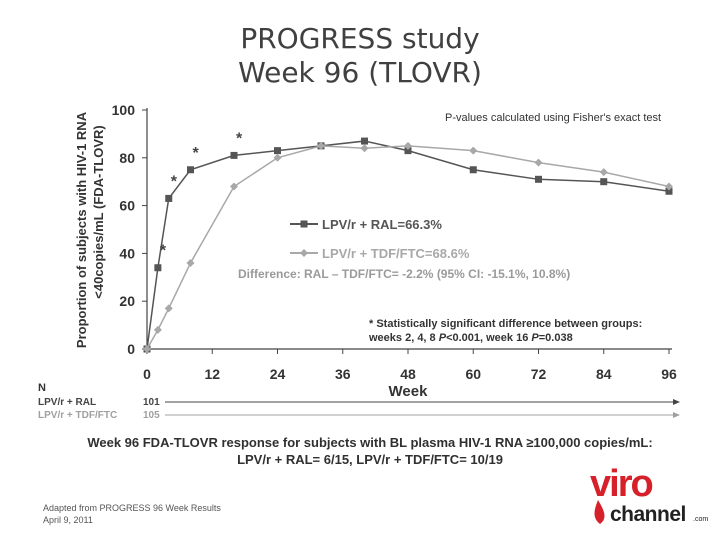 The height and width of the screenshot is (540, 720). I want to click on x-tick-label: 0, so click(147, 374).